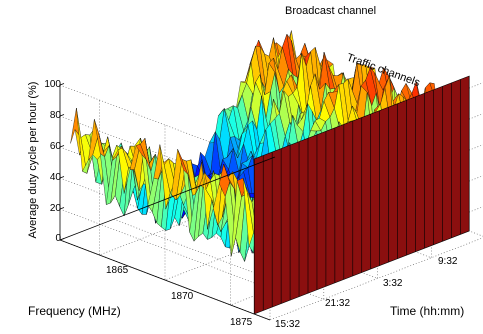 This screenshot has height=334, width=483. What do you see at coordinates (56, 146) in the screenshot?
I see `z-tick-label: 60` at bounding box center [56, 146].